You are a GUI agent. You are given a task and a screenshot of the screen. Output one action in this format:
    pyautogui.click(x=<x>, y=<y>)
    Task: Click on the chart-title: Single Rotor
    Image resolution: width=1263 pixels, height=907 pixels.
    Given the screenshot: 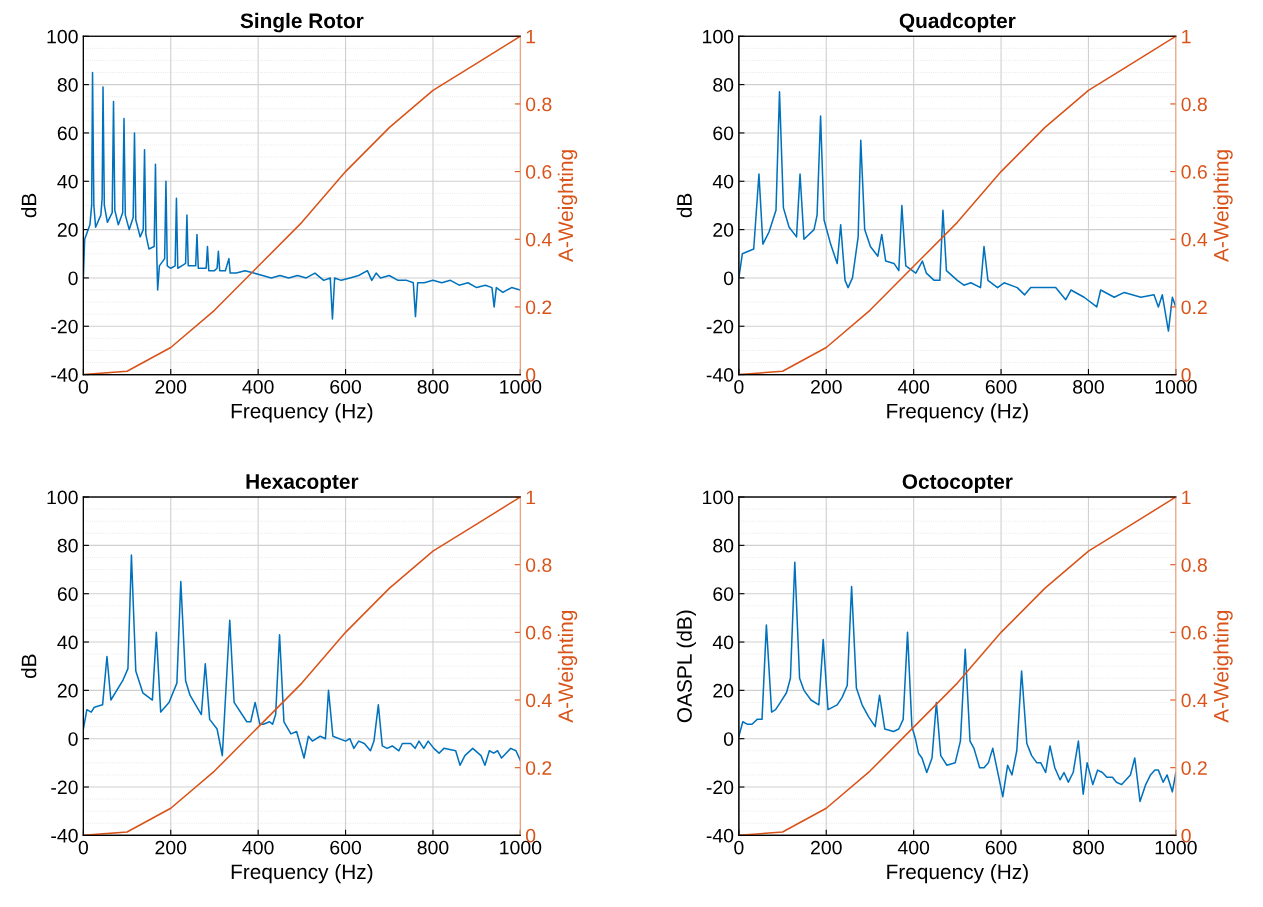 What is the action you would take?
    pyautogui.click(x=302, y=22)
    